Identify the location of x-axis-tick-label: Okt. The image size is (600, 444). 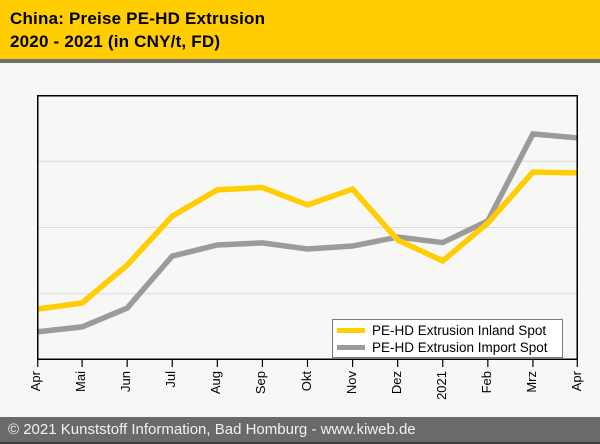
(306, 381).